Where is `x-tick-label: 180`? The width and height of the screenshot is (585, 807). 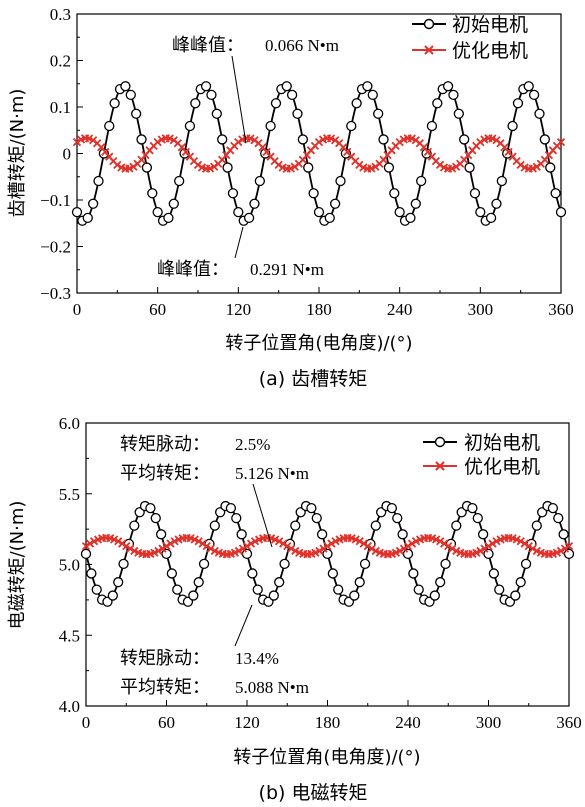
x-tick-label: 180 is located at coordinates (328, 722).